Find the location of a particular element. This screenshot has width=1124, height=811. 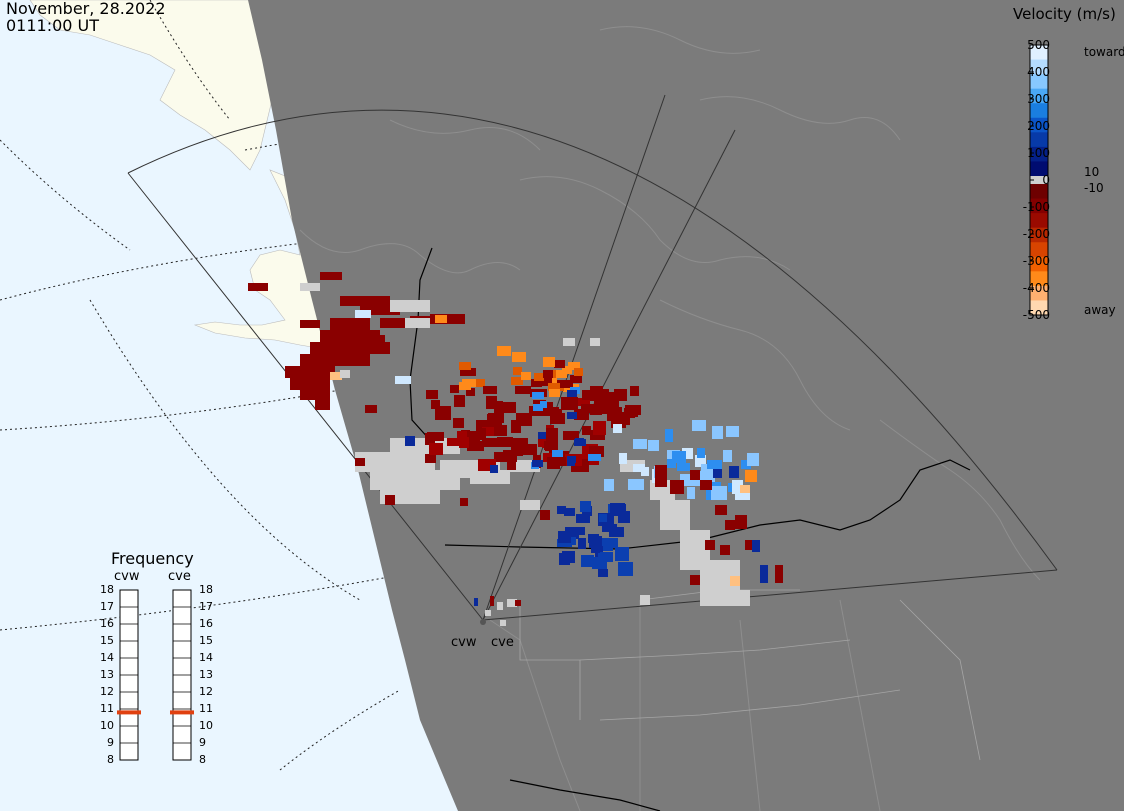

frequency-marker is located at coordinates (129, 712).